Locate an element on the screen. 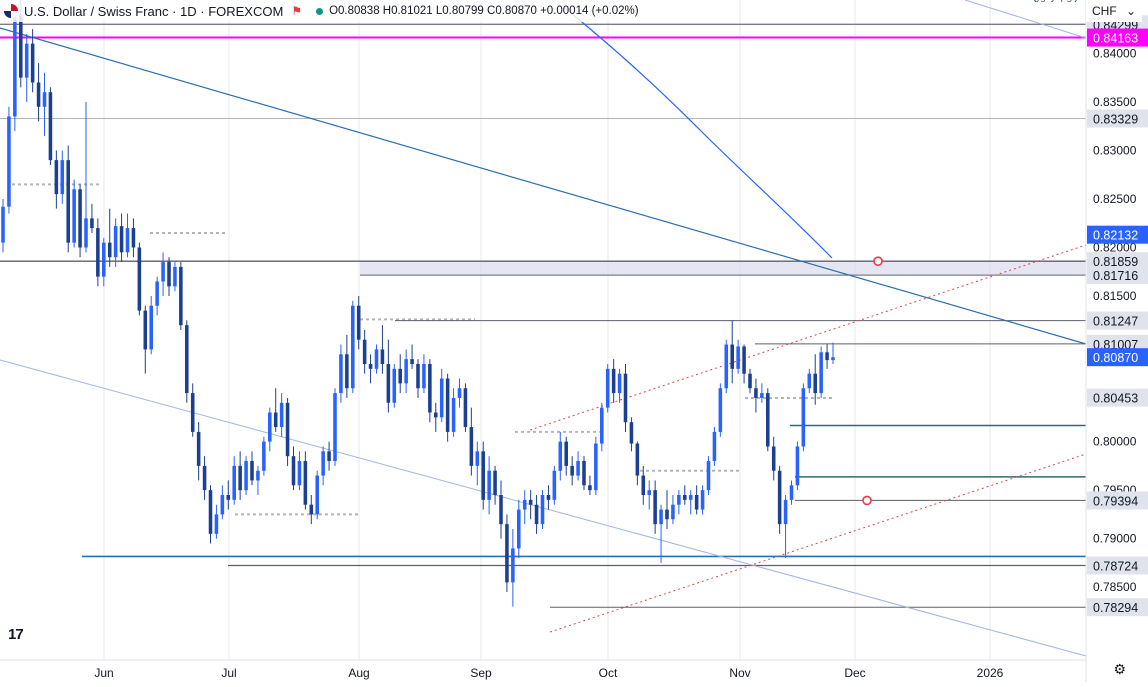  currency-selector: CHF ⌄ is located at coordinates (1114, 11).